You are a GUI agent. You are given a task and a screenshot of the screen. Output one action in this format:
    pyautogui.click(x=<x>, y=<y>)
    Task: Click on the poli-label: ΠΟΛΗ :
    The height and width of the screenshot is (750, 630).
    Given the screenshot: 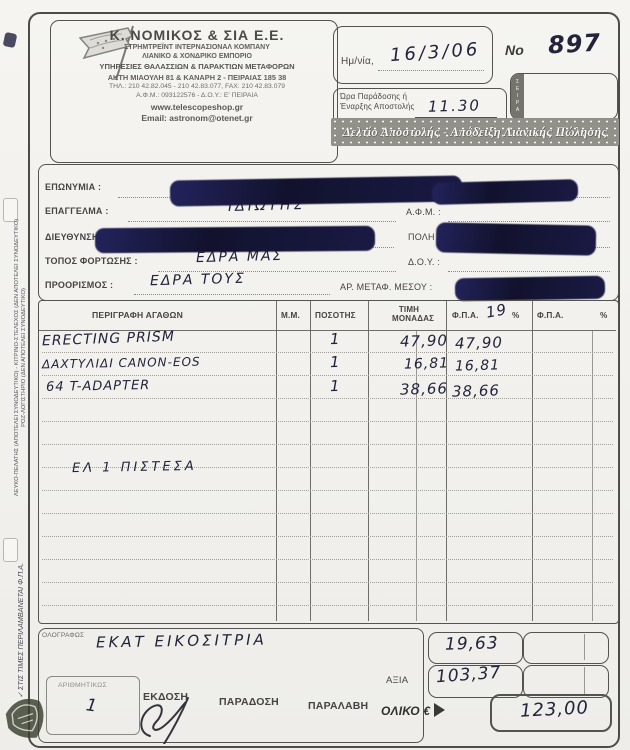 What is the action you would take?
    pyautogui.click(x=424, y=237)
    